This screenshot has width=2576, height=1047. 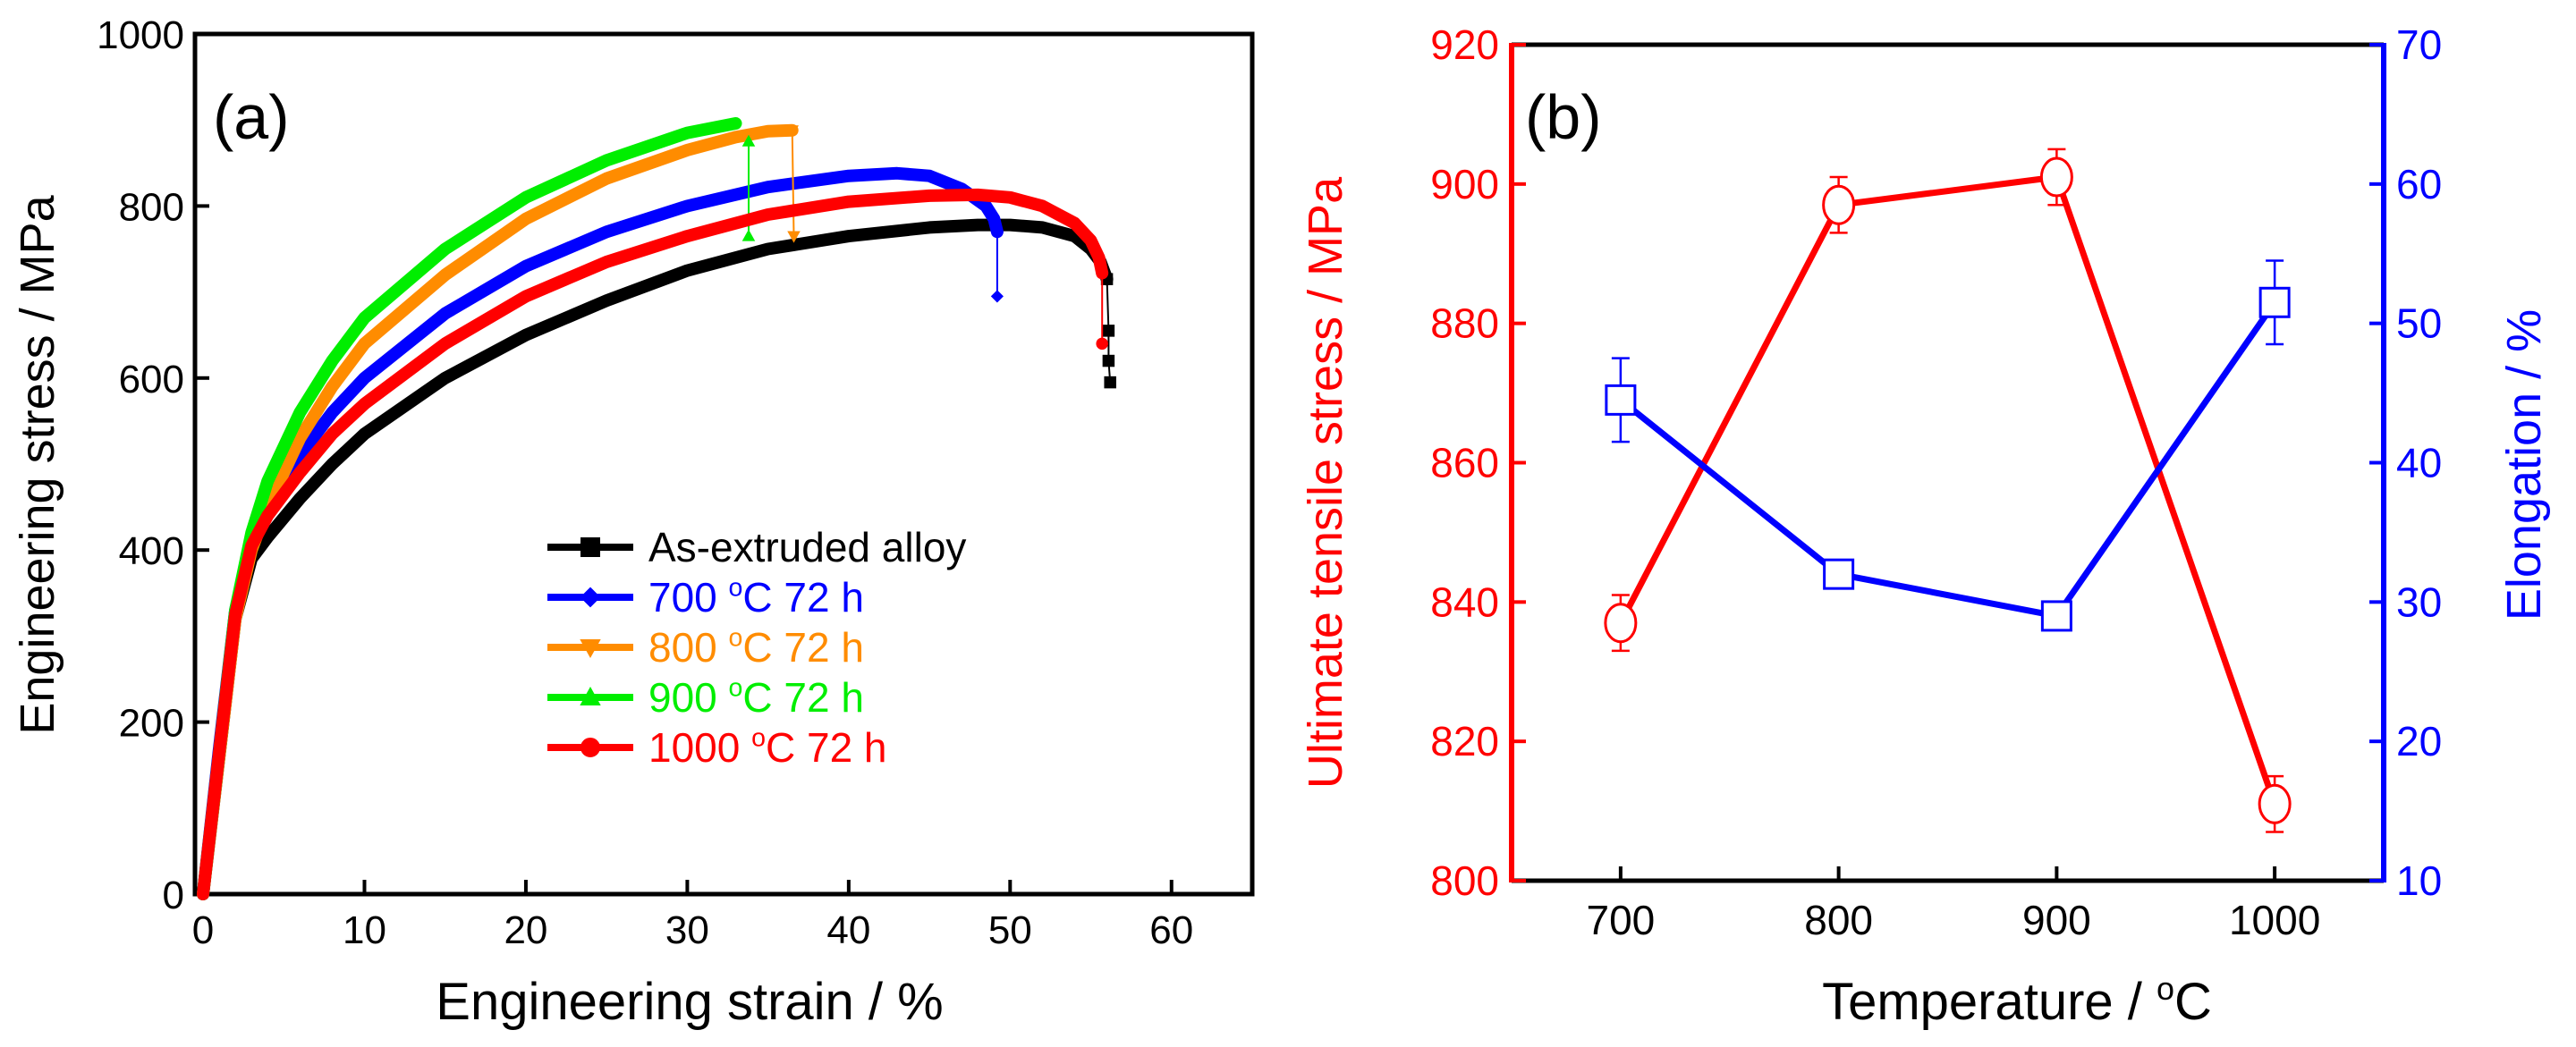 I want to click on panel-b-right-tick-label: 50, so click(x=2419, y=323).